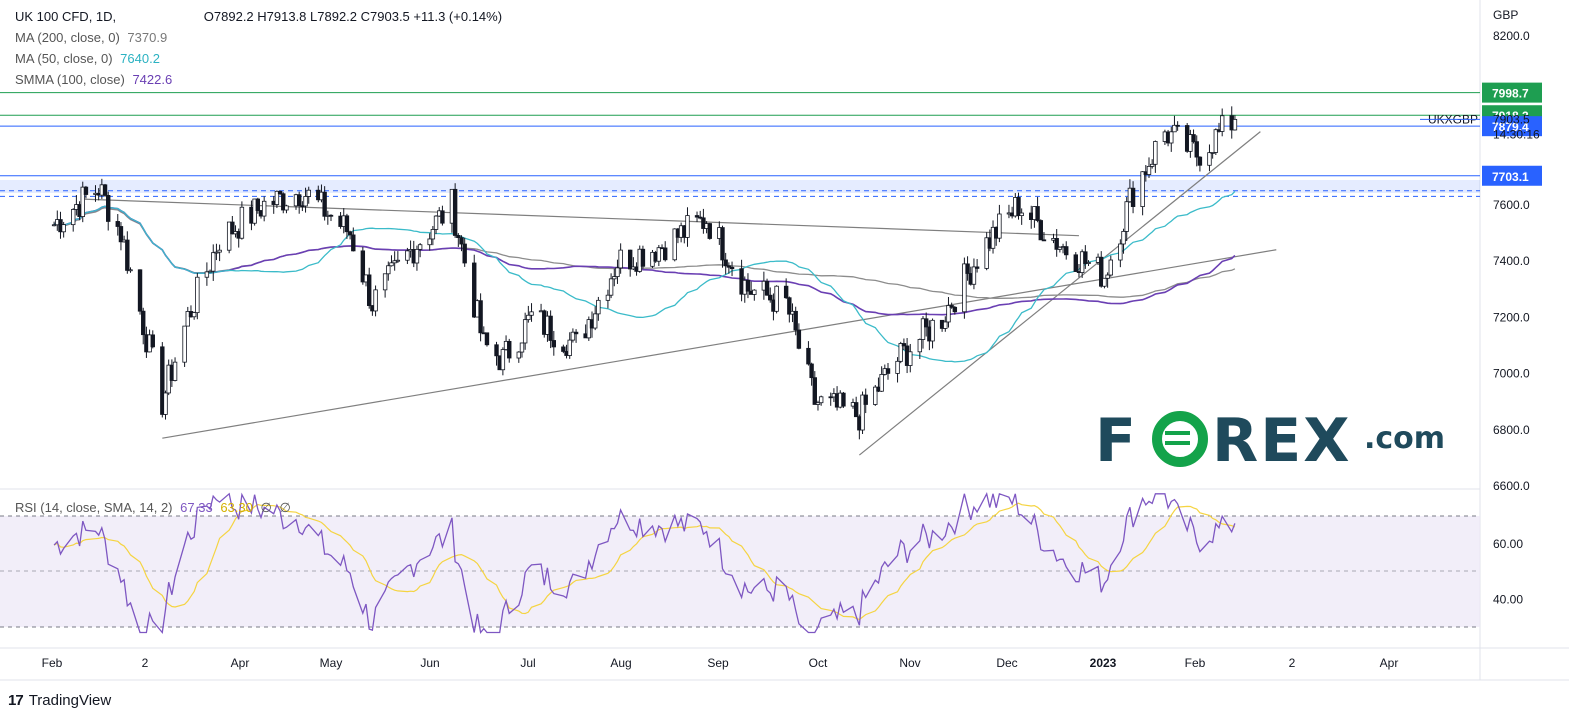 This screenshot has height=723, width=1569. What do you see at coordinates (580, 217) in the screenshot?
I see `trendline` at bounding box center [580, 217].